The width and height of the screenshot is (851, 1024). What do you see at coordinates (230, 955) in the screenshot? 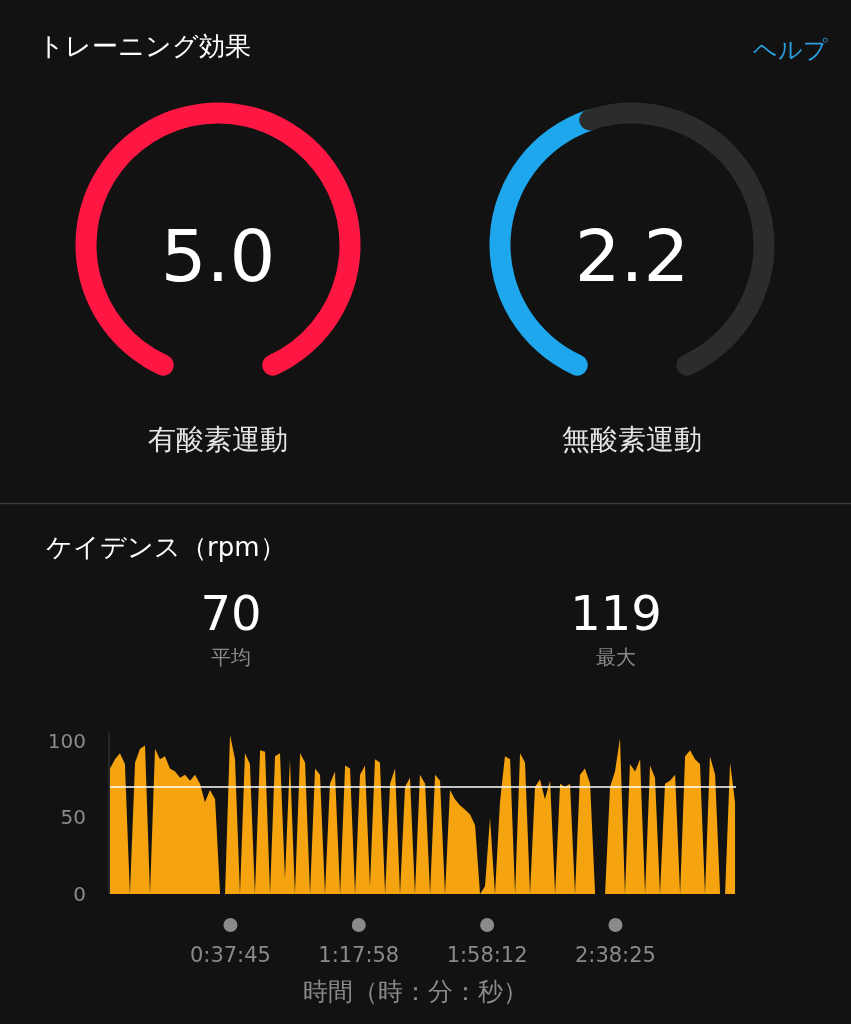
I see `x-tick-label: 0:37:45` at bounding box center [230, 955].